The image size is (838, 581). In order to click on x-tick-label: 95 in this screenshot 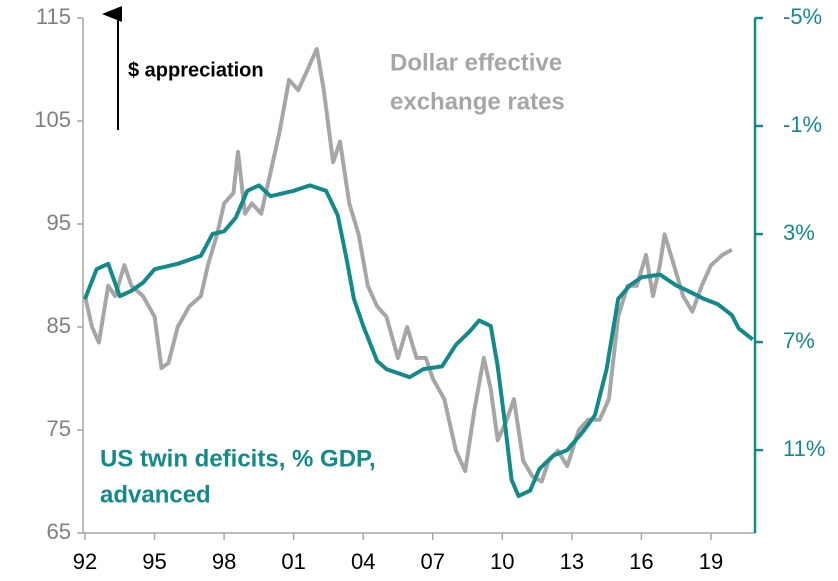, I will do `click(154, 561)`.